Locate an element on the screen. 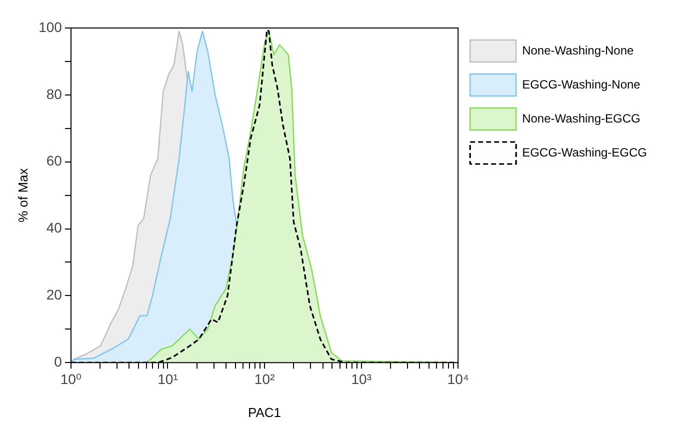 The height and width of the screenshot is (437, 673). y-axis-title: % of Max is located at coordinates (22, 195).